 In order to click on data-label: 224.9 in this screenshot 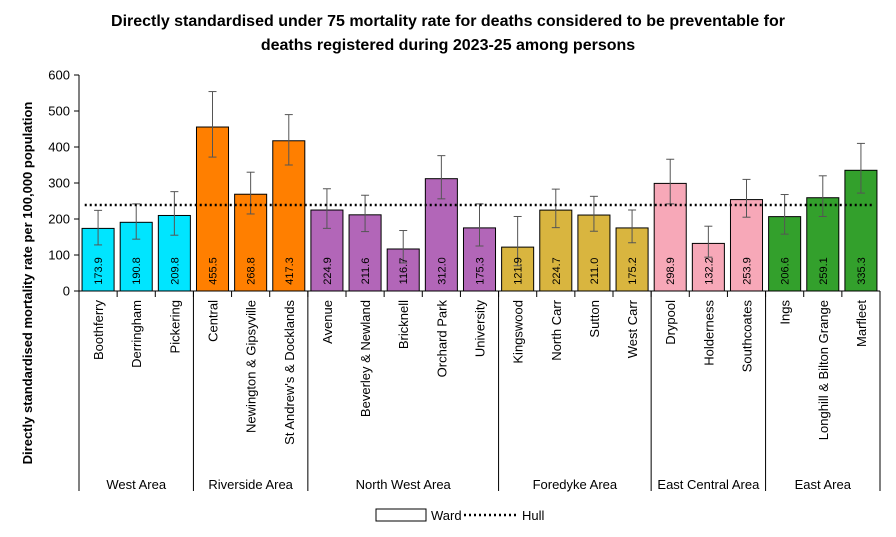, I will do `click(328, 271)`.